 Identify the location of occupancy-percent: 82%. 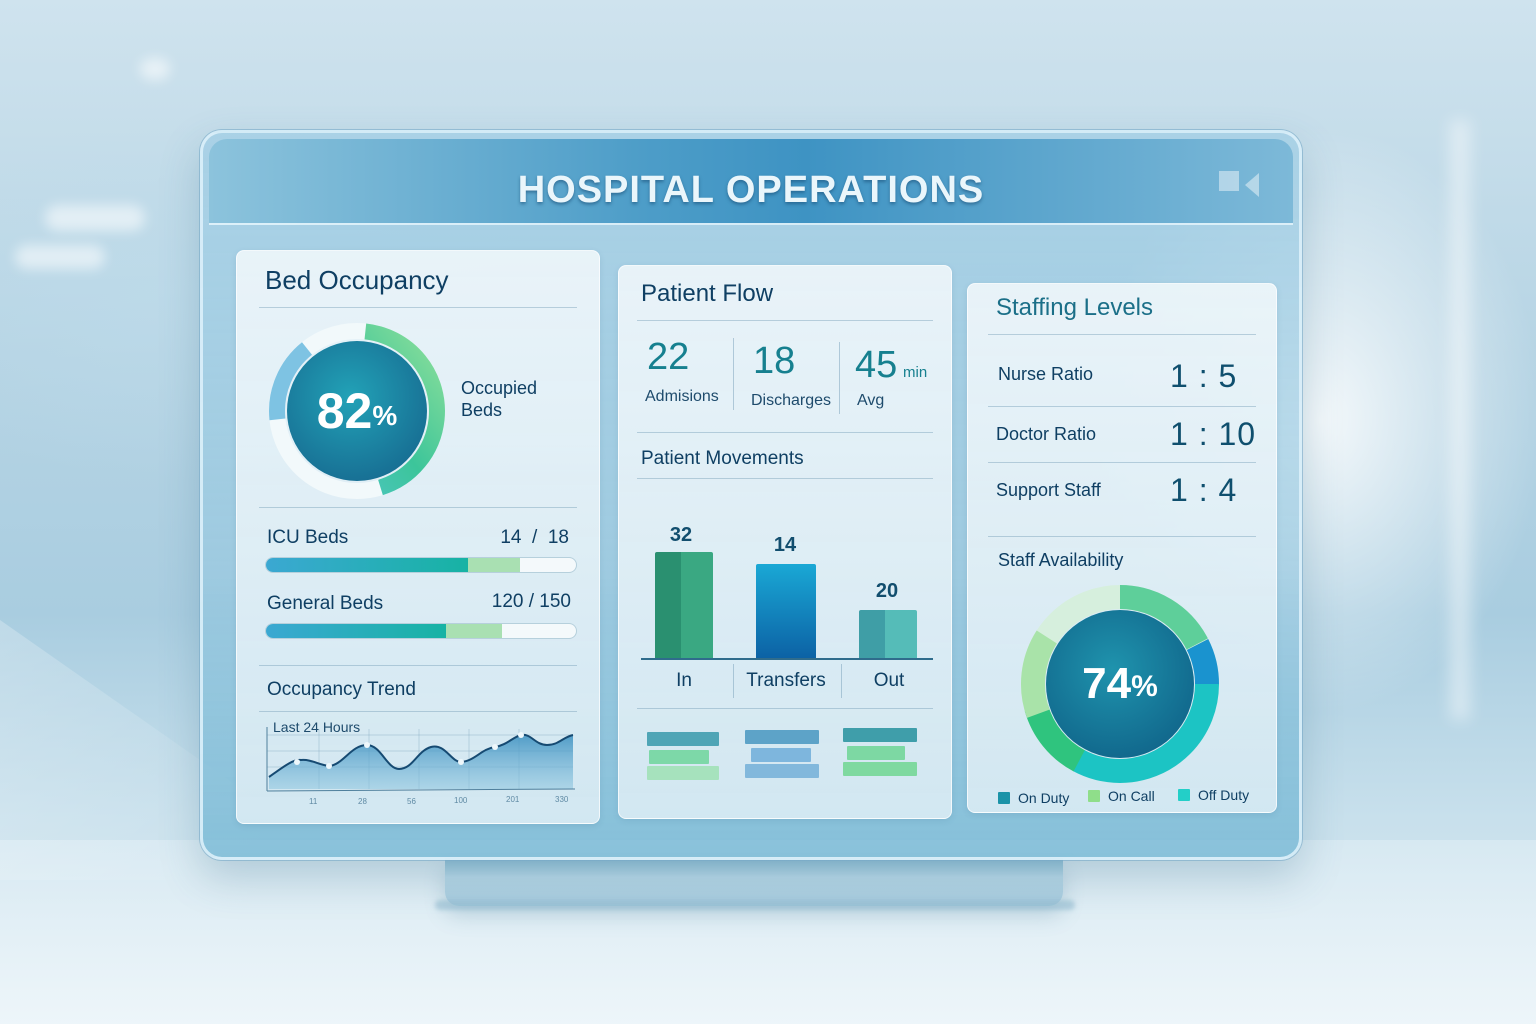
(357, 411).